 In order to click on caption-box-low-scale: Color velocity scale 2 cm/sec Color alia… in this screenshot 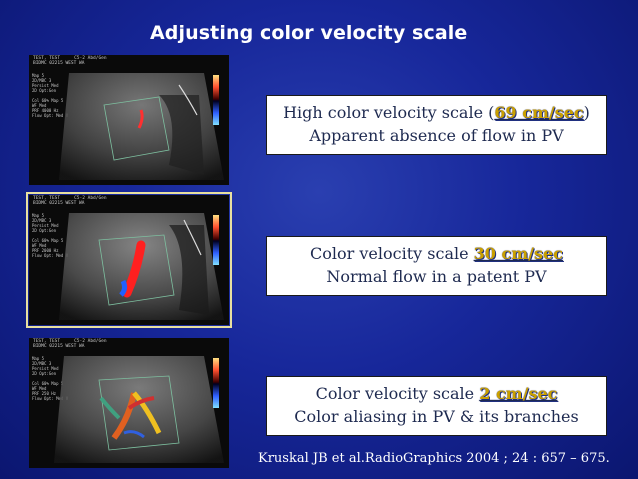, I will do `click(436, 406)`.